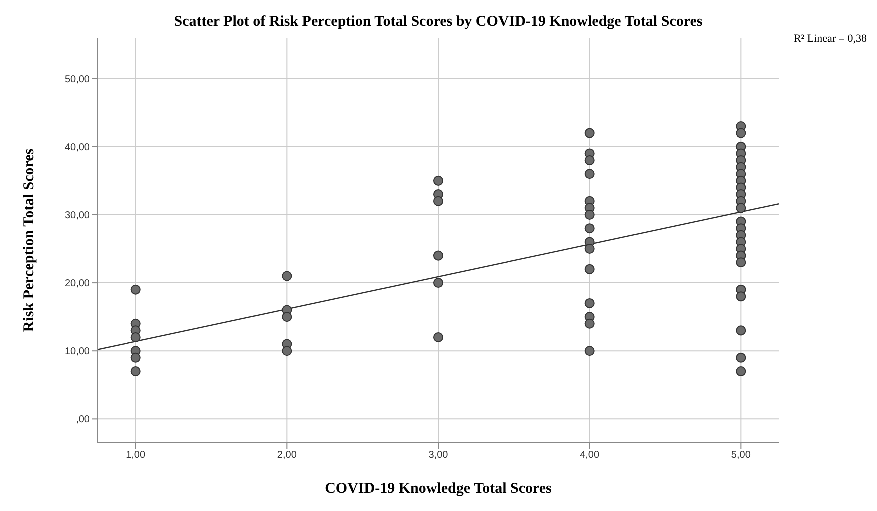 This screenshot has width=877, height=511. Describe the element at coordinates (83, 420) in the screenshot. I see `y-tick-label: ,00` at that location.